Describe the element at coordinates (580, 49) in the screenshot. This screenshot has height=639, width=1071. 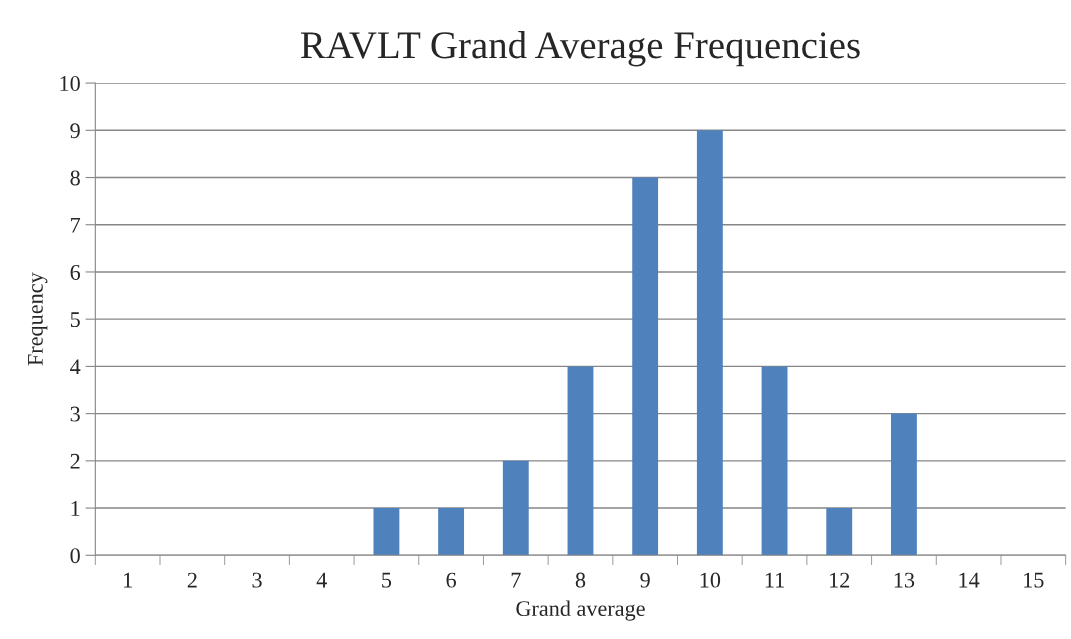
I see `chart-title: RAVLT Grand Average Frequencies` at that location.